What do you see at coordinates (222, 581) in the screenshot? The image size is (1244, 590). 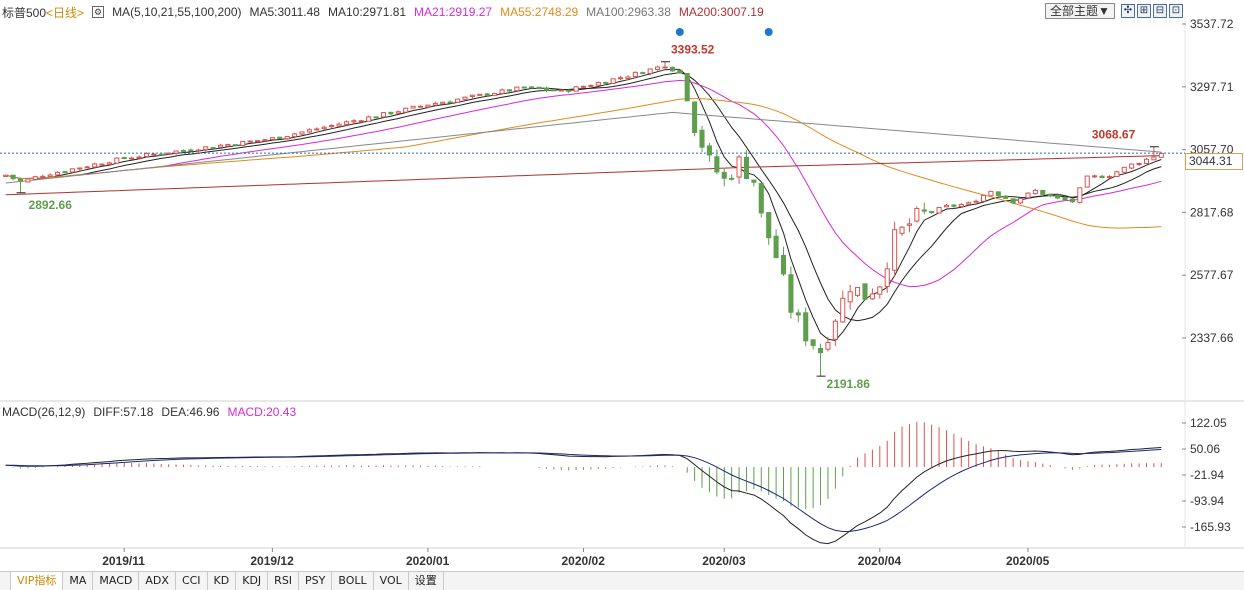 I see `tab-kd: KD` at bounding box center [222, 581].